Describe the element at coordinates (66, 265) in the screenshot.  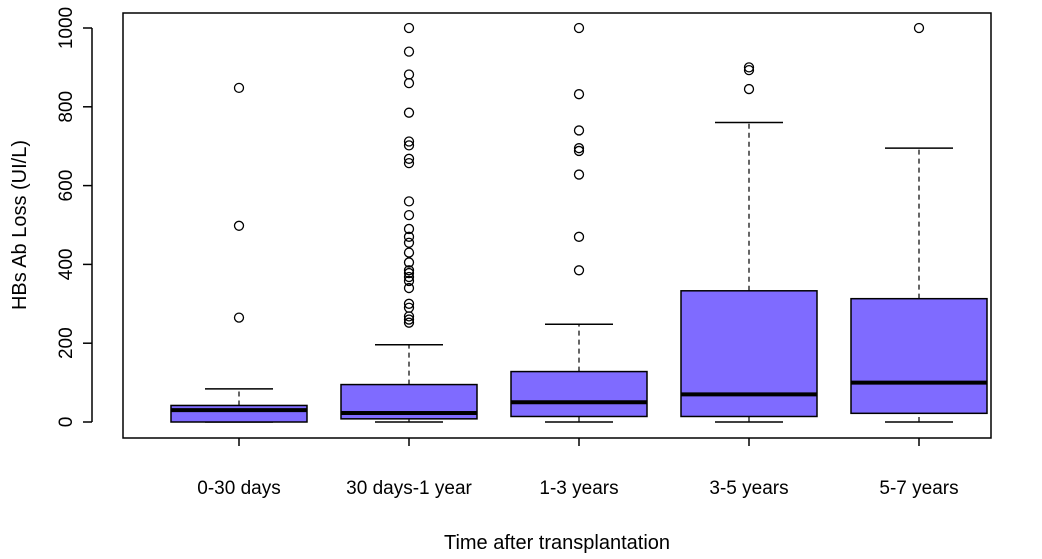
I see `y-tick-label: 400` at that location.